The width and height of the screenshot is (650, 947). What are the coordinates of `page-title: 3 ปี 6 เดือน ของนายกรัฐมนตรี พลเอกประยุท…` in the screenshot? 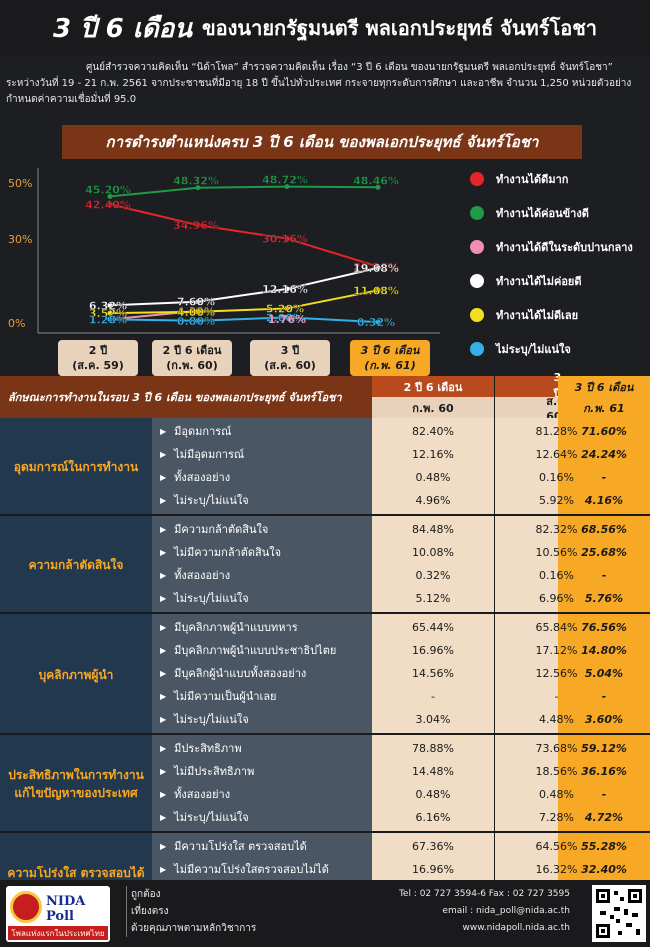 It's located at (325, 28).